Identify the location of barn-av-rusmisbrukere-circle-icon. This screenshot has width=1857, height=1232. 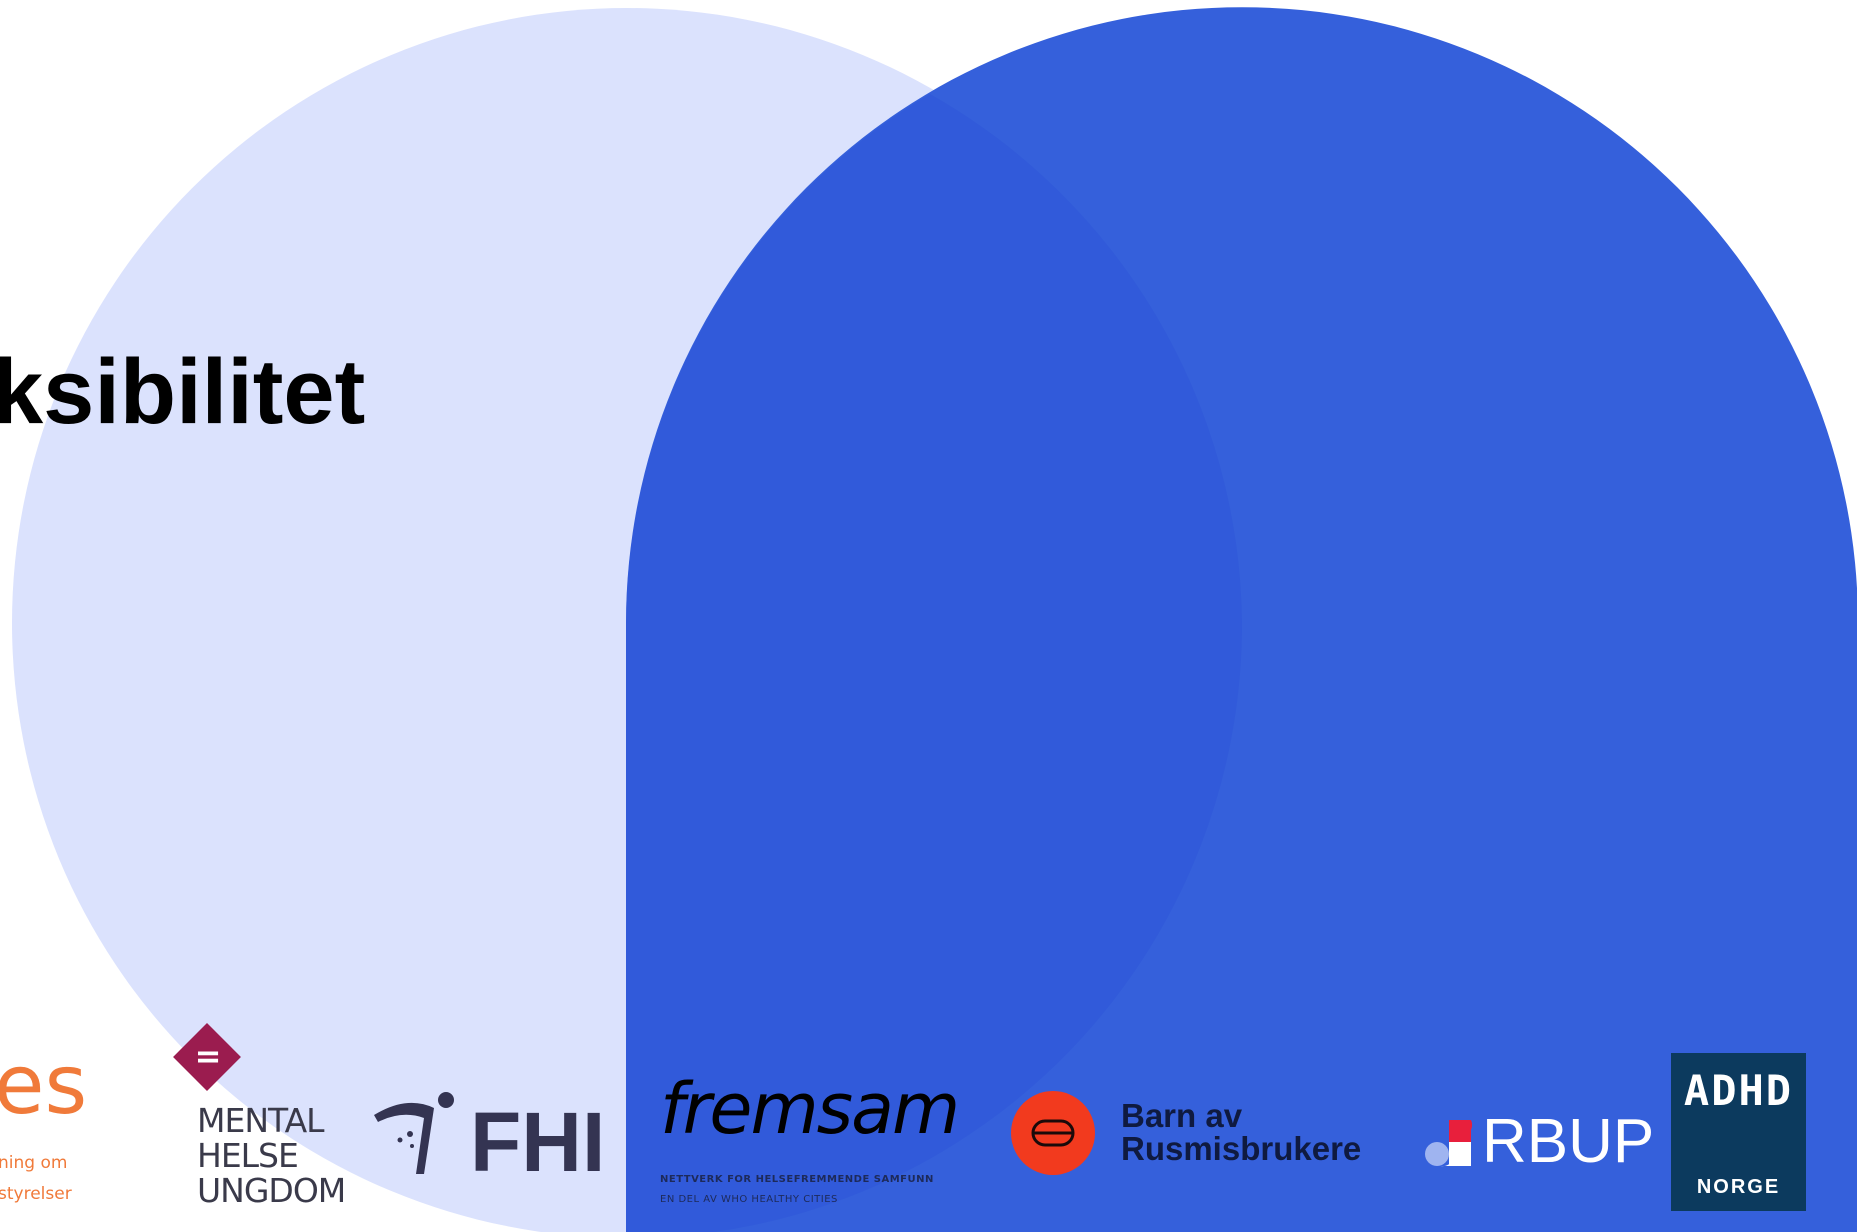
(1053, 1133).